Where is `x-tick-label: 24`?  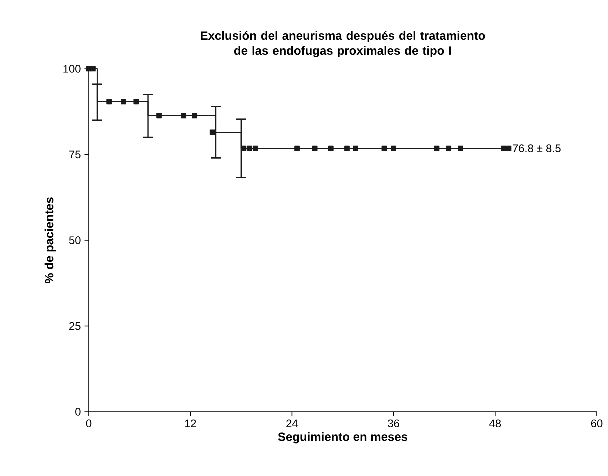
x-tick-label: 24 is located at coordinates (292, 424).